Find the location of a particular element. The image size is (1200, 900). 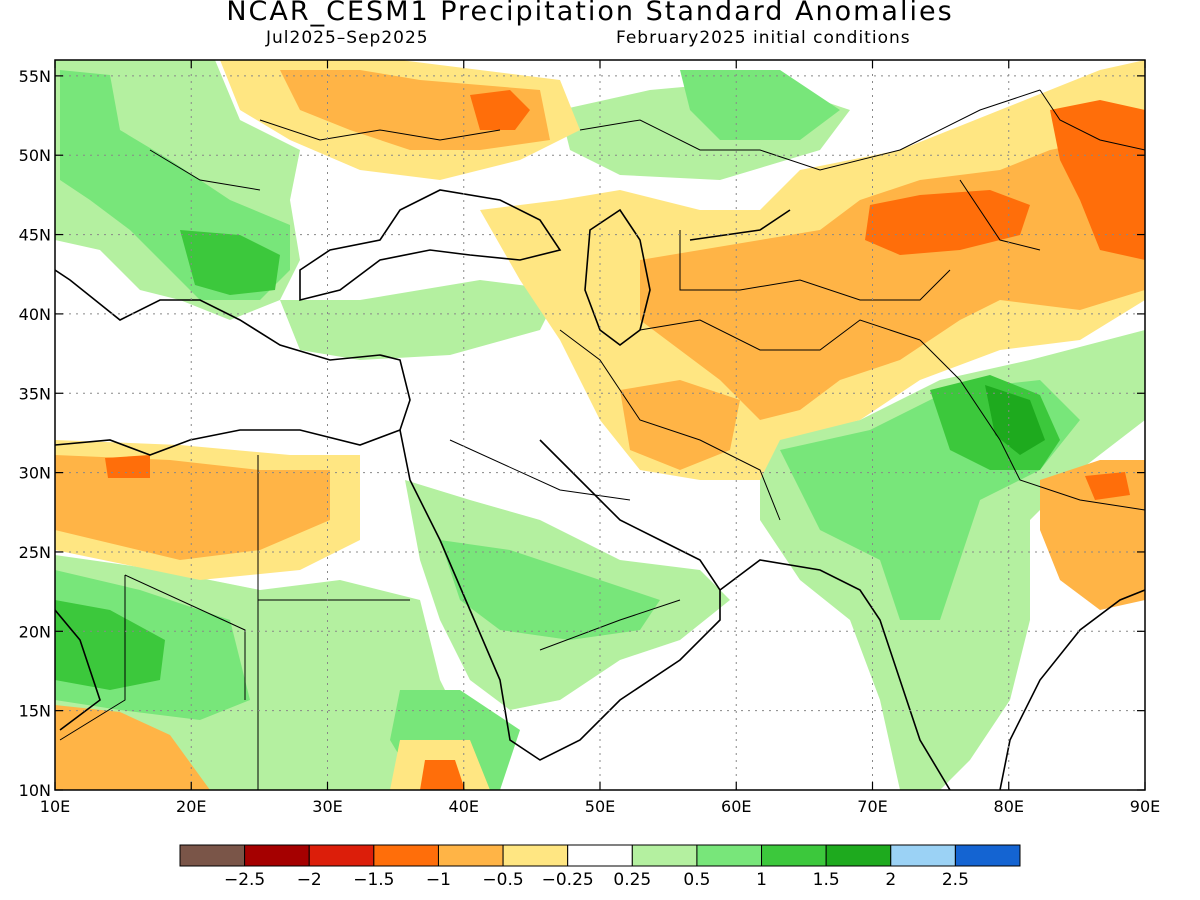

dry-area-mongolia-peak is located at coordinates (1097, 180).